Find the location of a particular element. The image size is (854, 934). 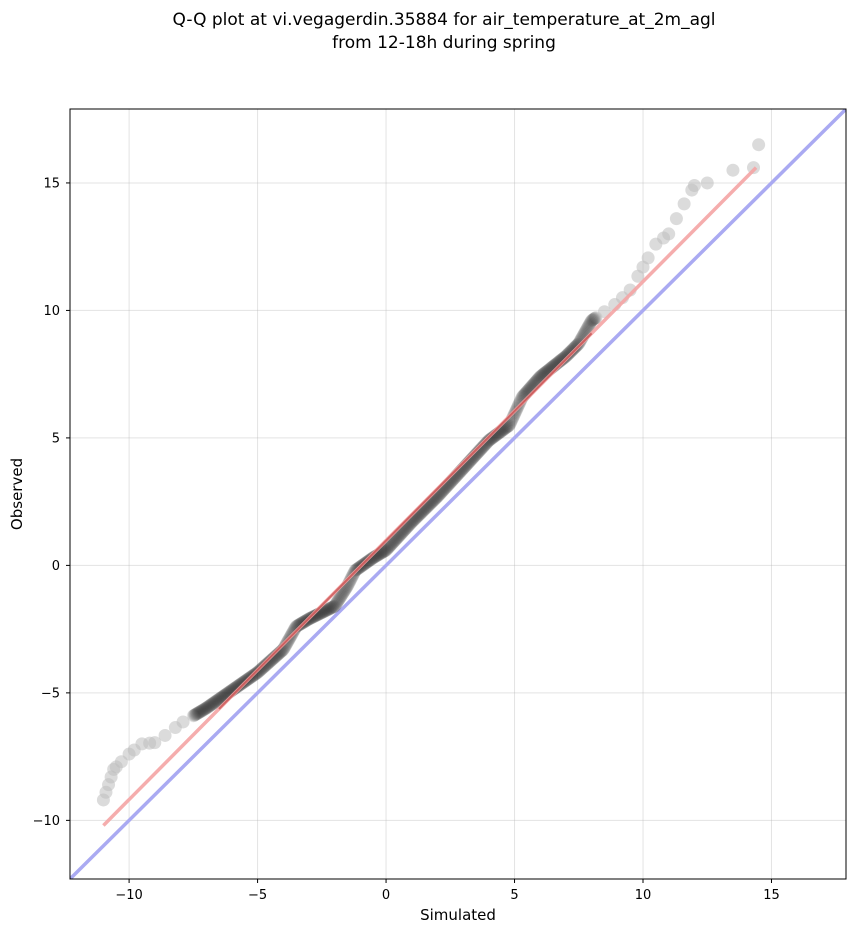

x-tick-label: 0 is located at coordinates (386, 895).